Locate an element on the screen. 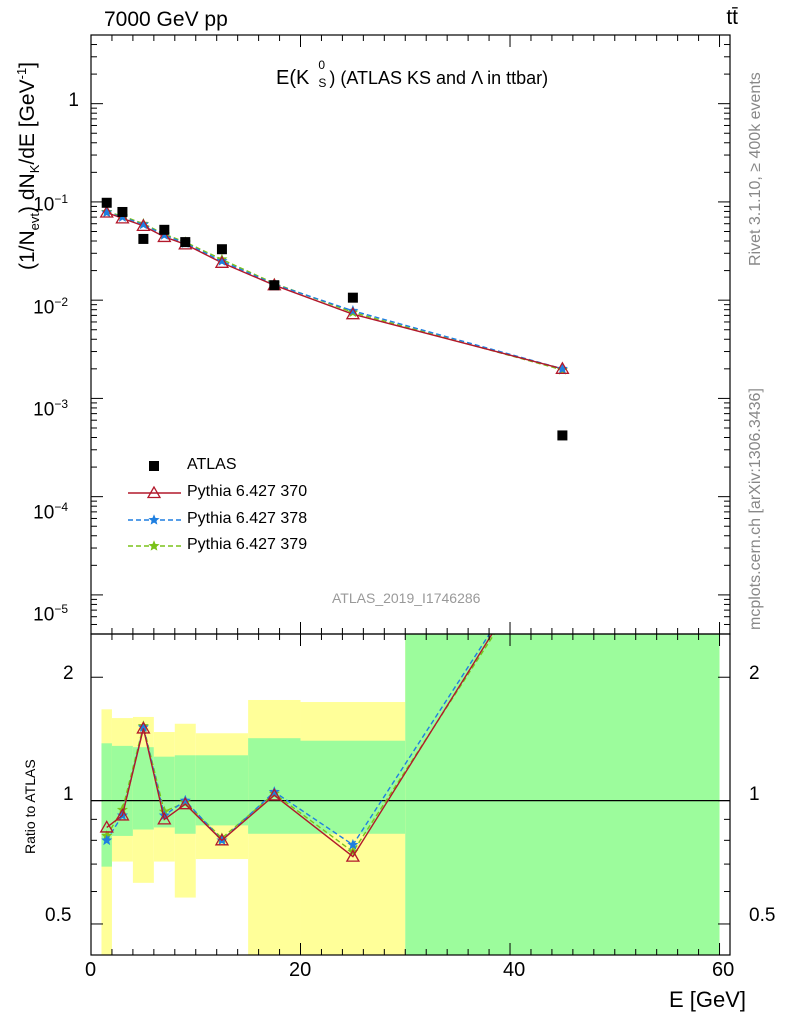 The width and height of the screenshot is (786, 1024). ratio-y-tick-1-right: 1 is located at coordinates (754, 794).